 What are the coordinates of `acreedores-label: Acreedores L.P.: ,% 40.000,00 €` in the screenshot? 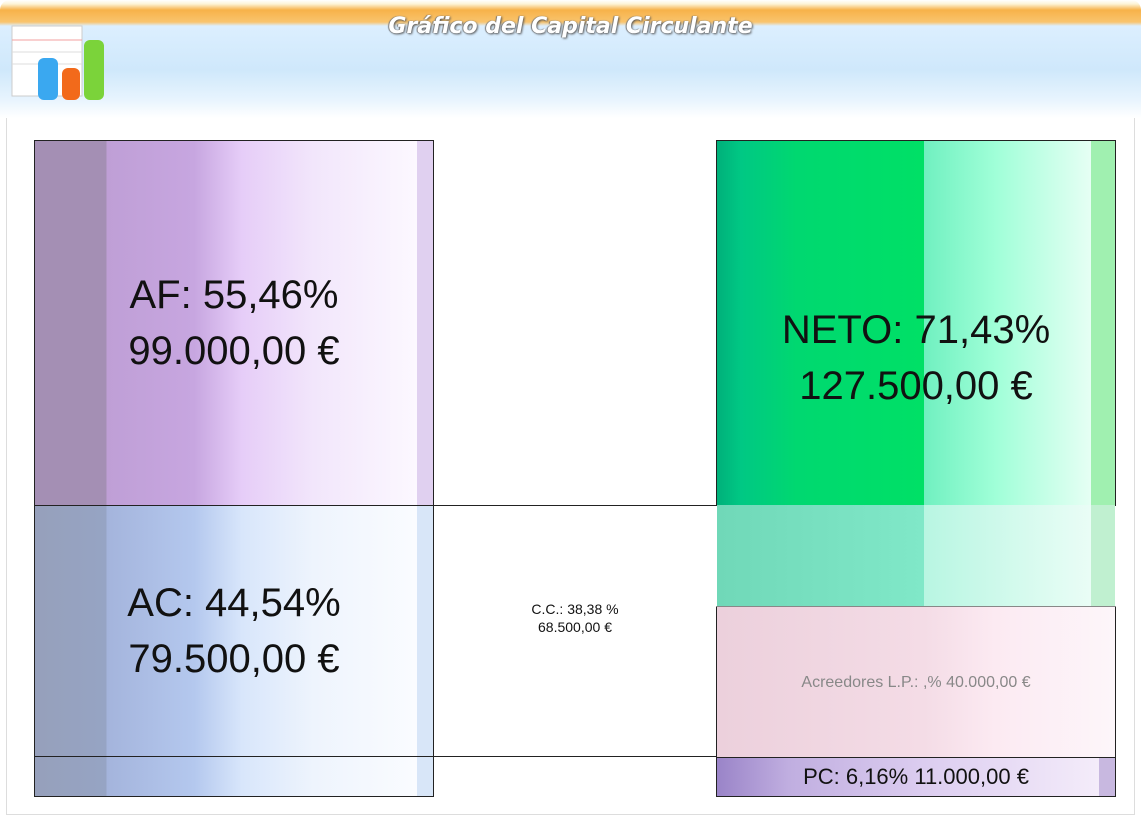 It's located at (916, 682).